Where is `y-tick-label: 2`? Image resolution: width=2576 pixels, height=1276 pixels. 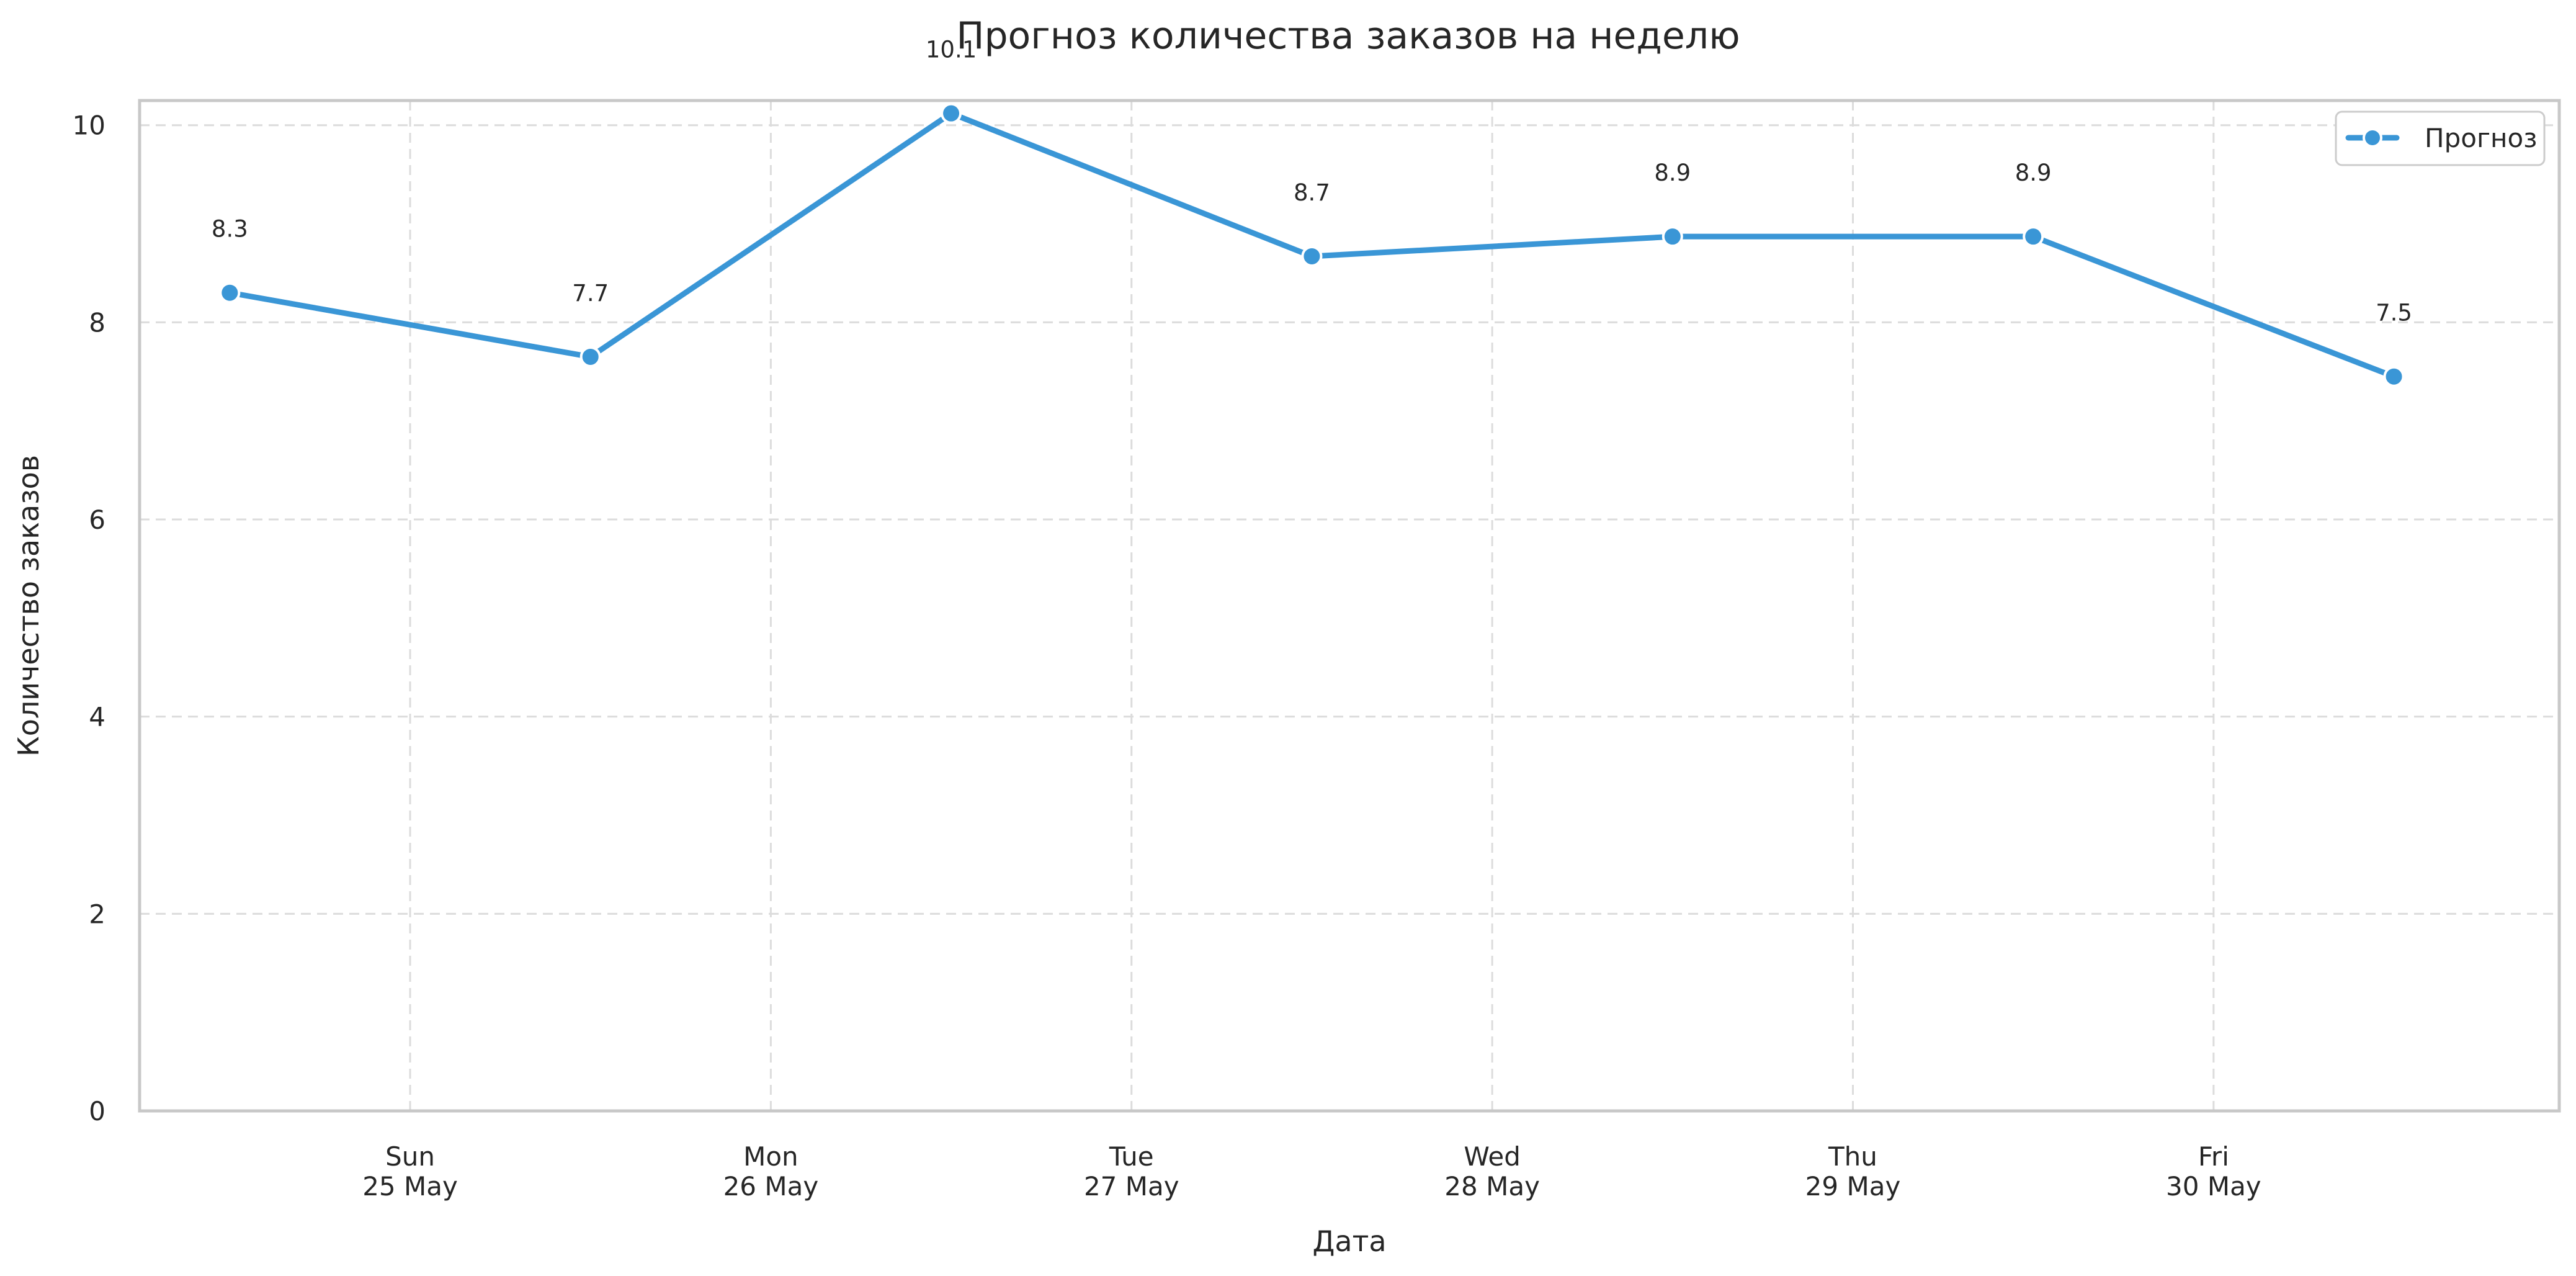 y-tick-label: 2 is located at coordinates (97, 914).